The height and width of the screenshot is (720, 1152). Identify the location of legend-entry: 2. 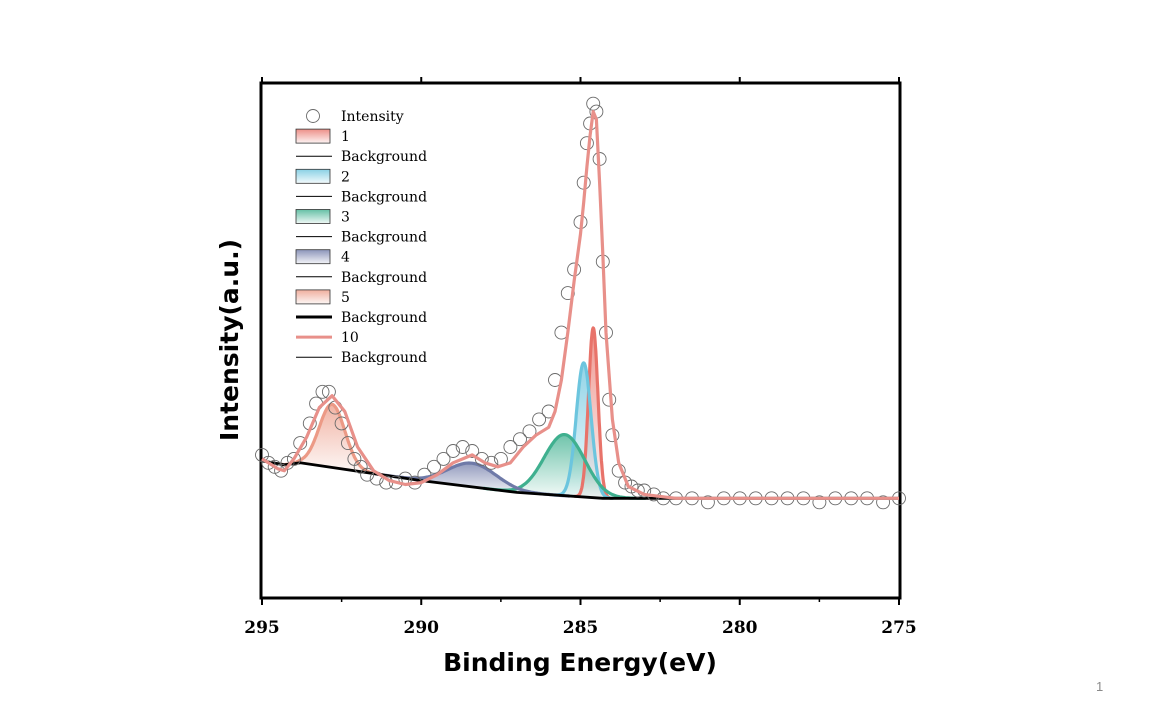
(322, 176).